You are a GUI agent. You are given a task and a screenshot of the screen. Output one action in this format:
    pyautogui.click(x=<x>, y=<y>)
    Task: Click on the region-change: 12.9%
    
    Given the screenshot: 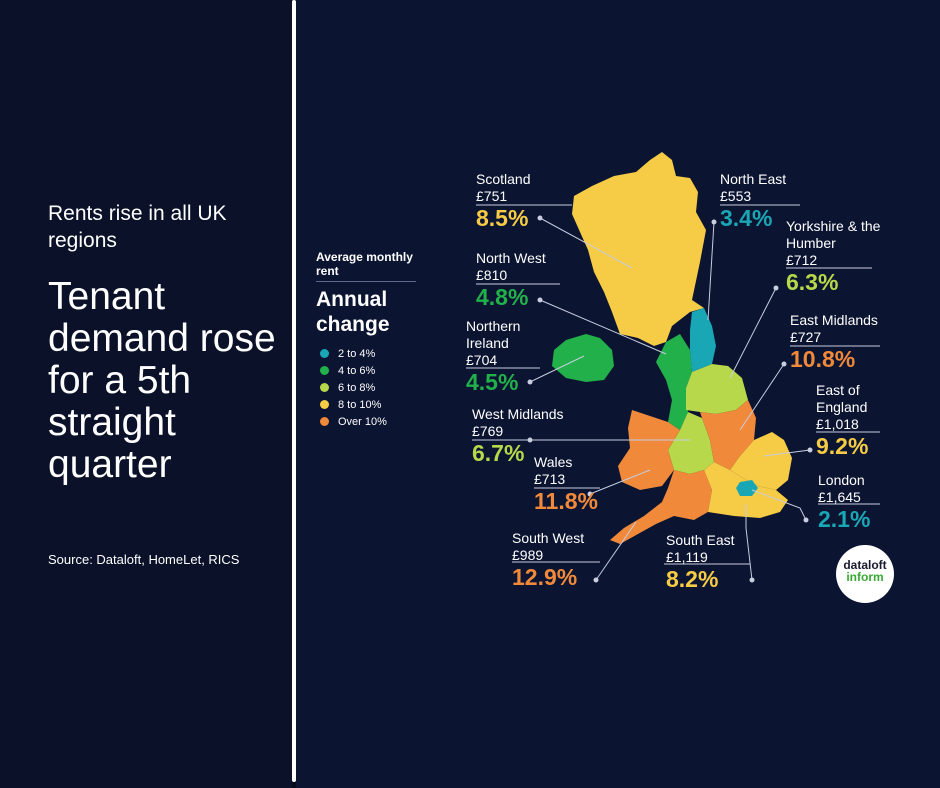 What is the action you would take?
    pyautogui.click(x=545, y=577)
    